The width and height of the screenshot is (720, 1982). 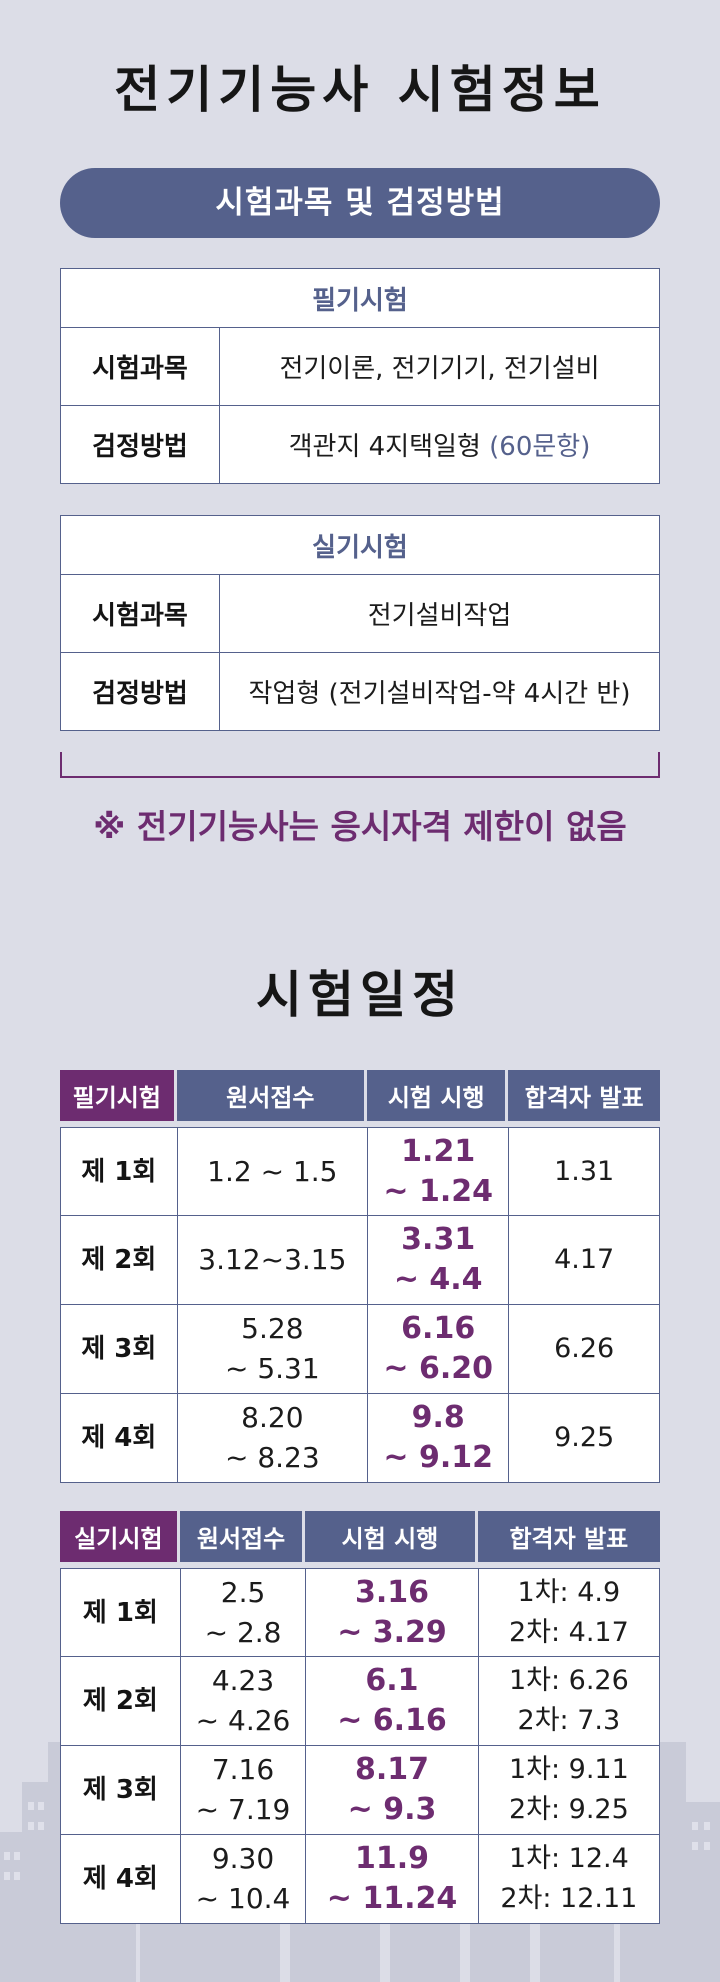 What do you see at coordinates (438, 1457) in the screenshot?
I see `exam-period-line: ~ 9.12` at bounding box center [438, 1457].